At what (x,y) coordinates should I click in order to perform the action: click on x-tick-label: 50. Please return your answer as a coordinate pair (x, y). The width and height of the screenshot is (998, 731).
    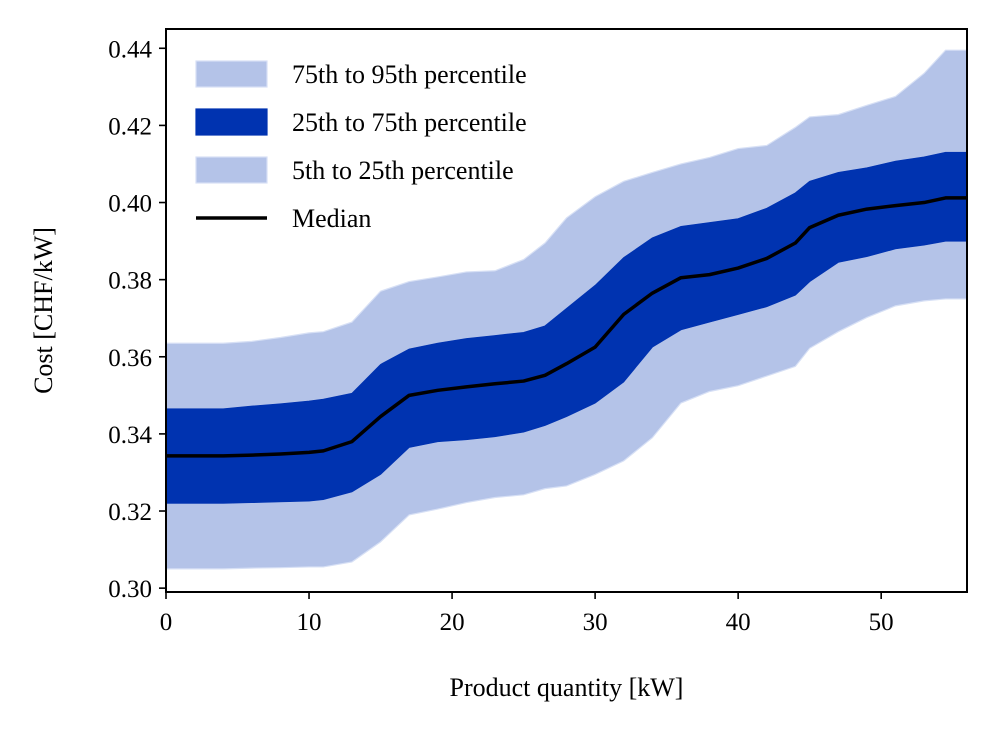
    Looking at the image, I should click on (881, 622).